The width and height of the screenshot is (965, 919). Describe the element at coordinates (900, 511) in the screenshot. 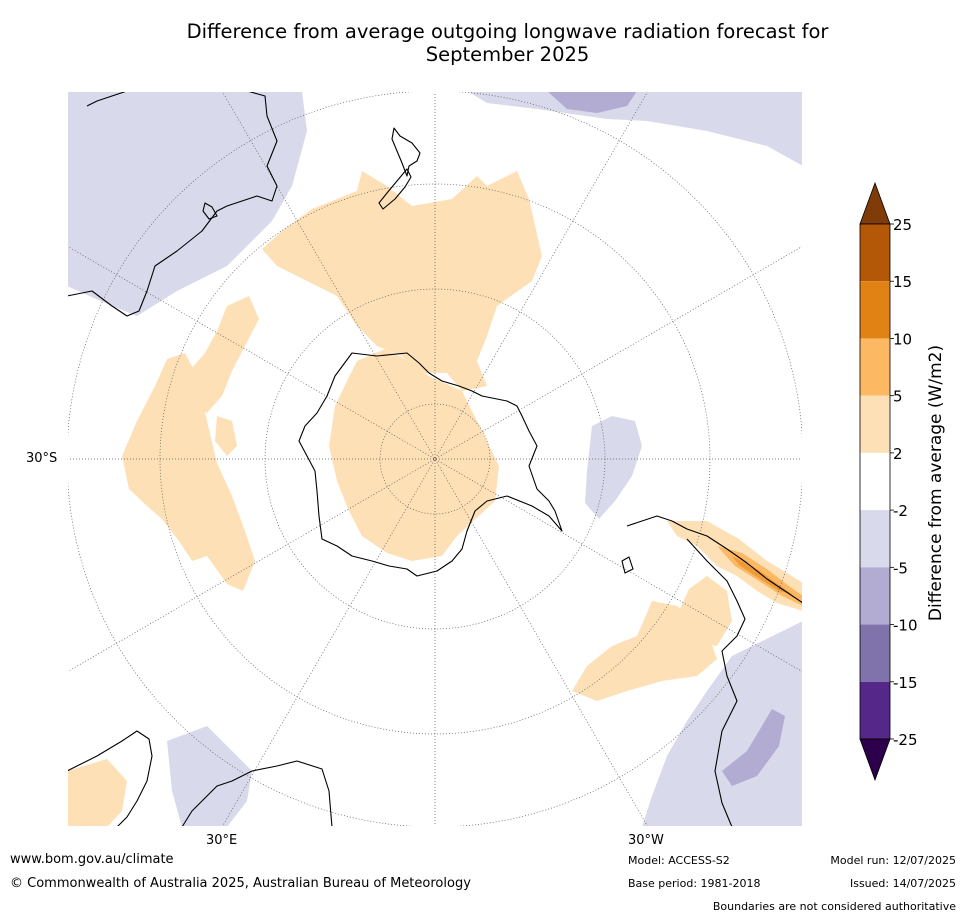

I see `colorbar-tick-label: -2` at that location.